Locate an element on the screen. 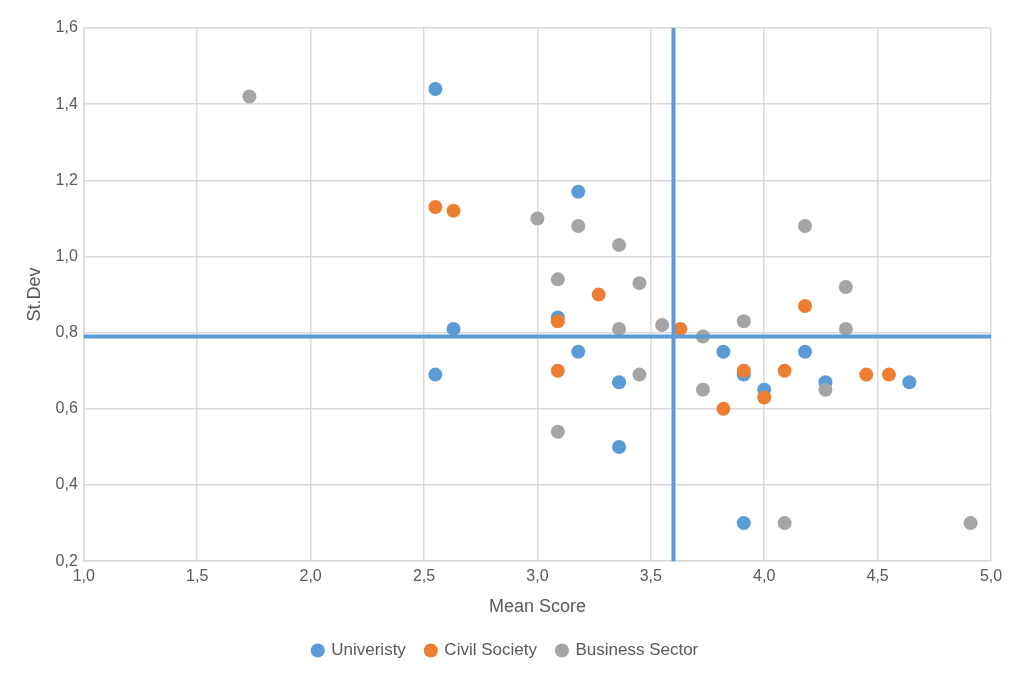 The height and width of the screenshot is (673, 1021). x-tick-label: 2,5 is located at coordinates (424, 576).